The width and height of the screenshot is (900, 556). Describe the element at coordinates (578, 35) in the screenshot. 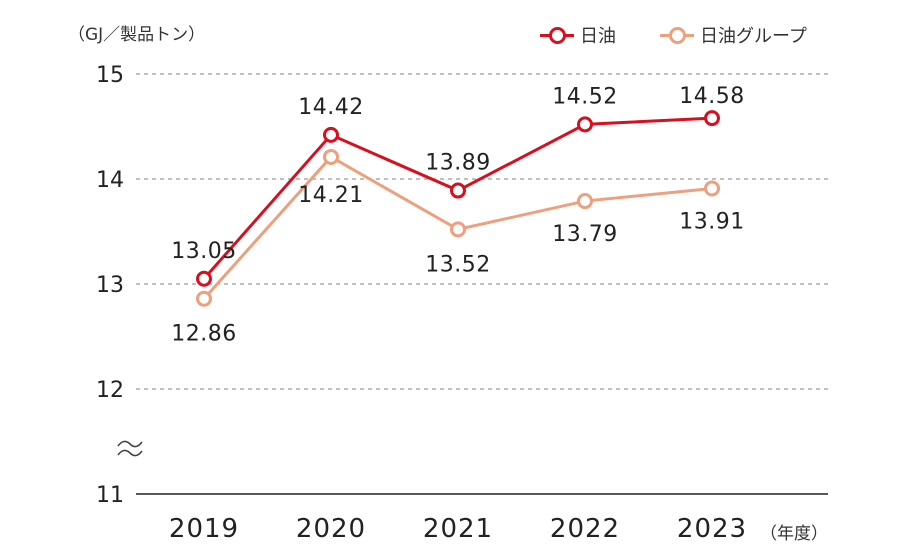

I see `legend-item-nof: 日油` at that location.